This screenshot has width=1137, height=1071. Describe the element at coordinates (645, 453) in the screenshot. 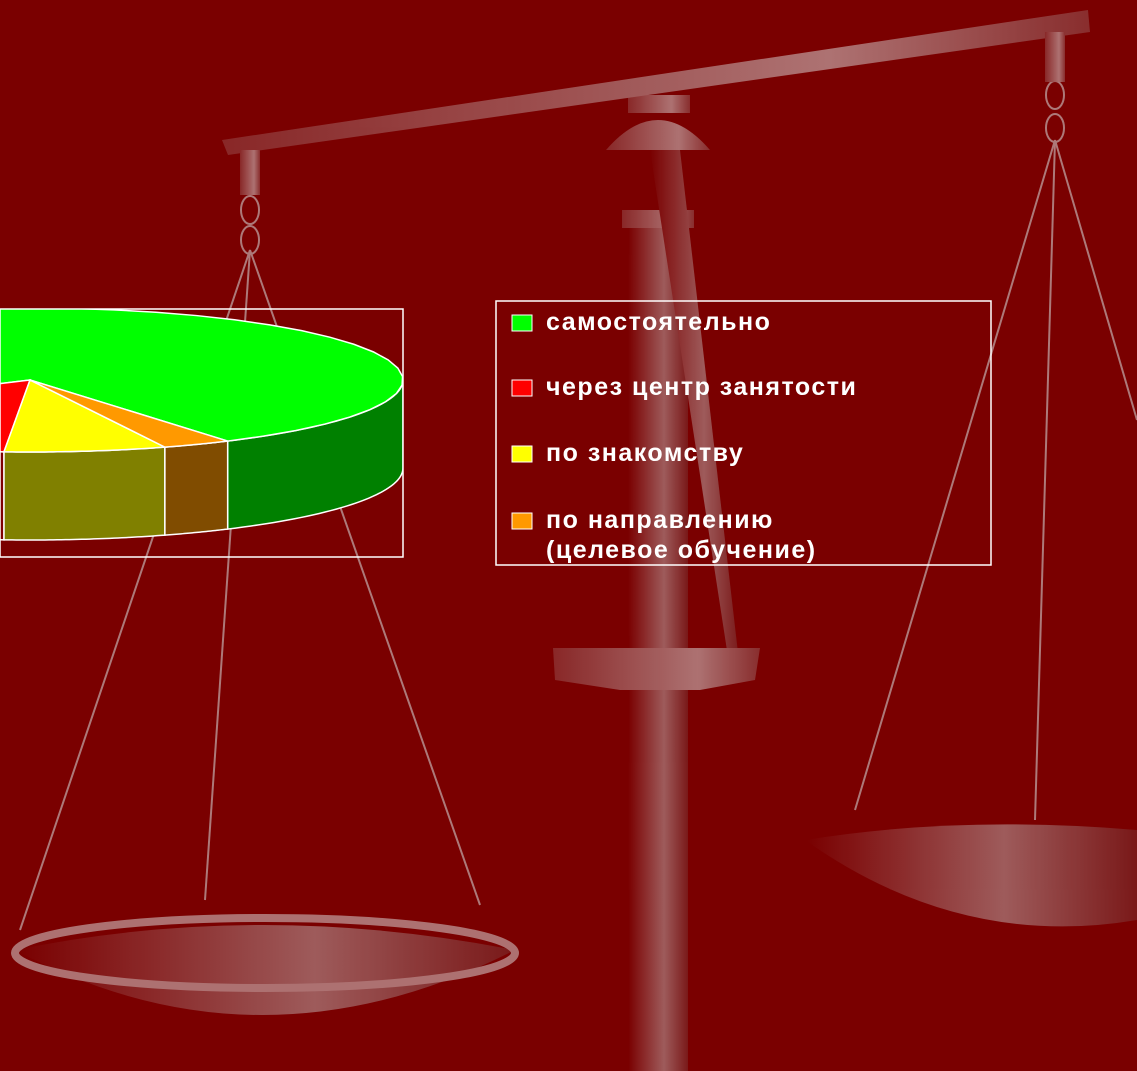

I see `legend-label: по знакомству` at that location.